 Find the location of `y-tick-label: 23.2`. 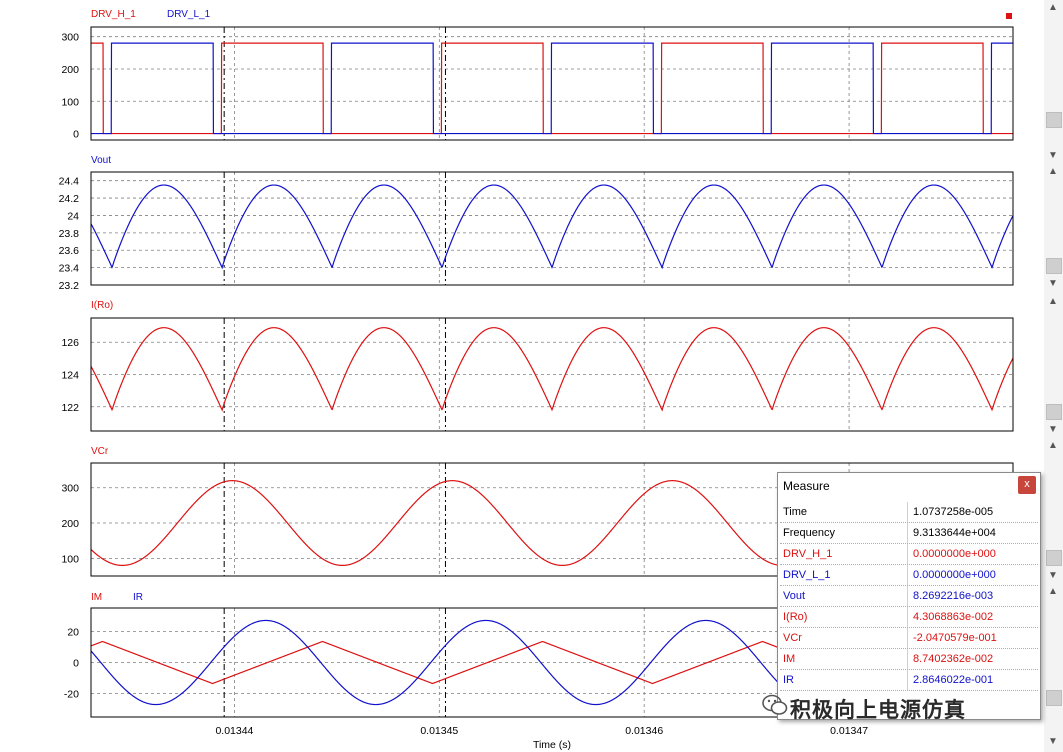

y-tick-label: 23.2 is located at coordinates (69, 286).